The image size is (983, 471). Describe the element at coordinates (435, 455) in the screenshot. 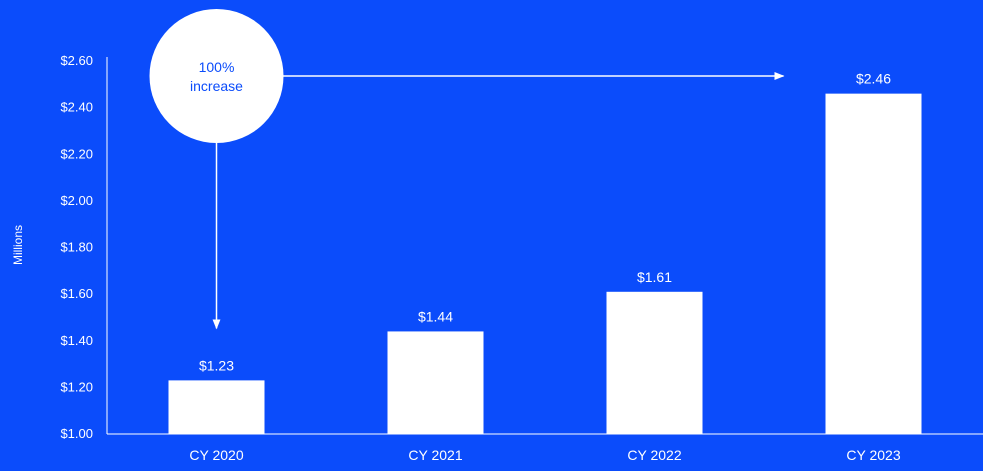

I see `x-tick-label: CY 2021` at that location.